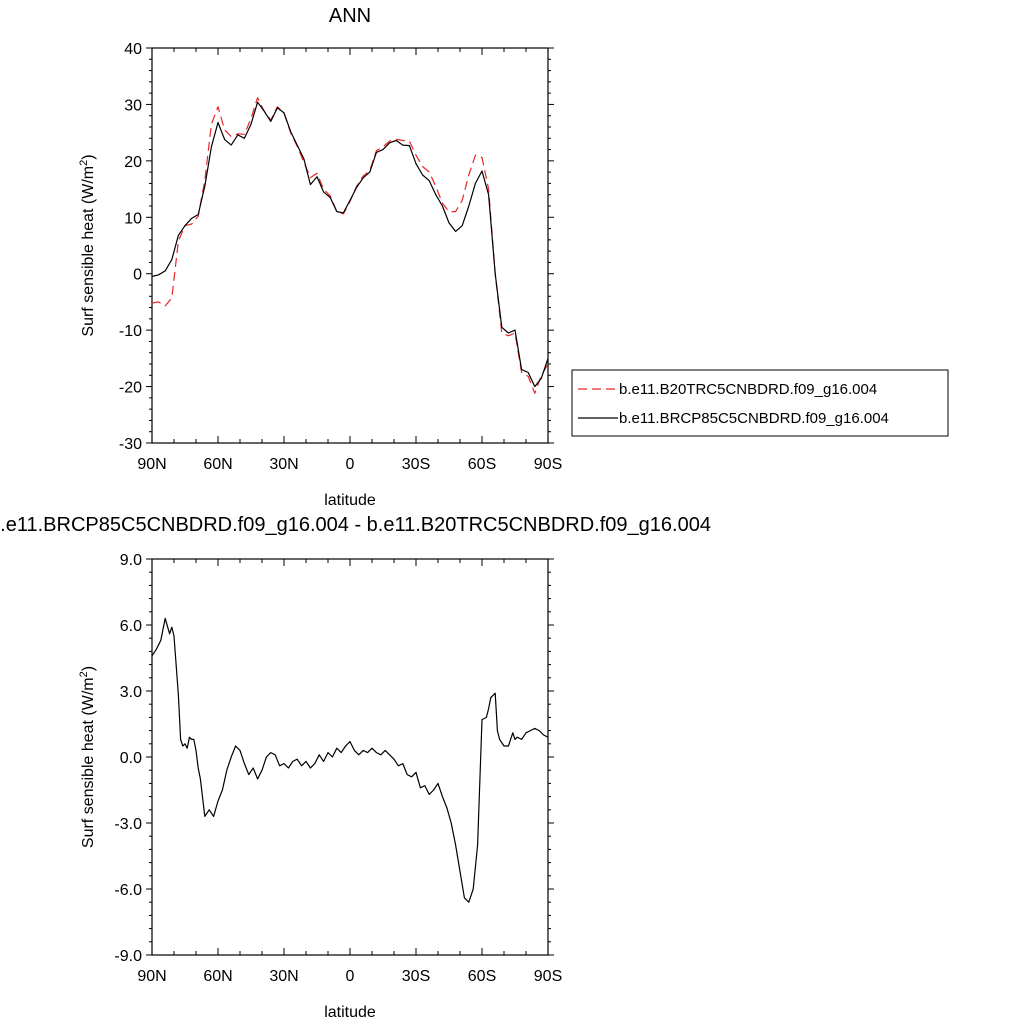 Image resolution: width=1024 pixels, height=1024 pixels. I want to click on y-tick-label: 3.0, so click(131, 692).